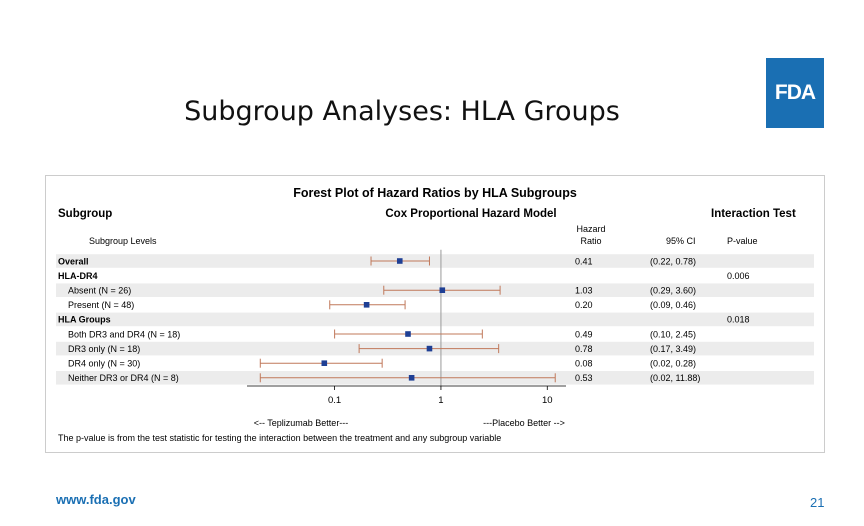 Image resolution: width=864 pixels, height=526 pixels. Describe the element at coordinates (590, 229) in the screenshot. I see `hazard-ratio-header-line1: Hazard` at that location.